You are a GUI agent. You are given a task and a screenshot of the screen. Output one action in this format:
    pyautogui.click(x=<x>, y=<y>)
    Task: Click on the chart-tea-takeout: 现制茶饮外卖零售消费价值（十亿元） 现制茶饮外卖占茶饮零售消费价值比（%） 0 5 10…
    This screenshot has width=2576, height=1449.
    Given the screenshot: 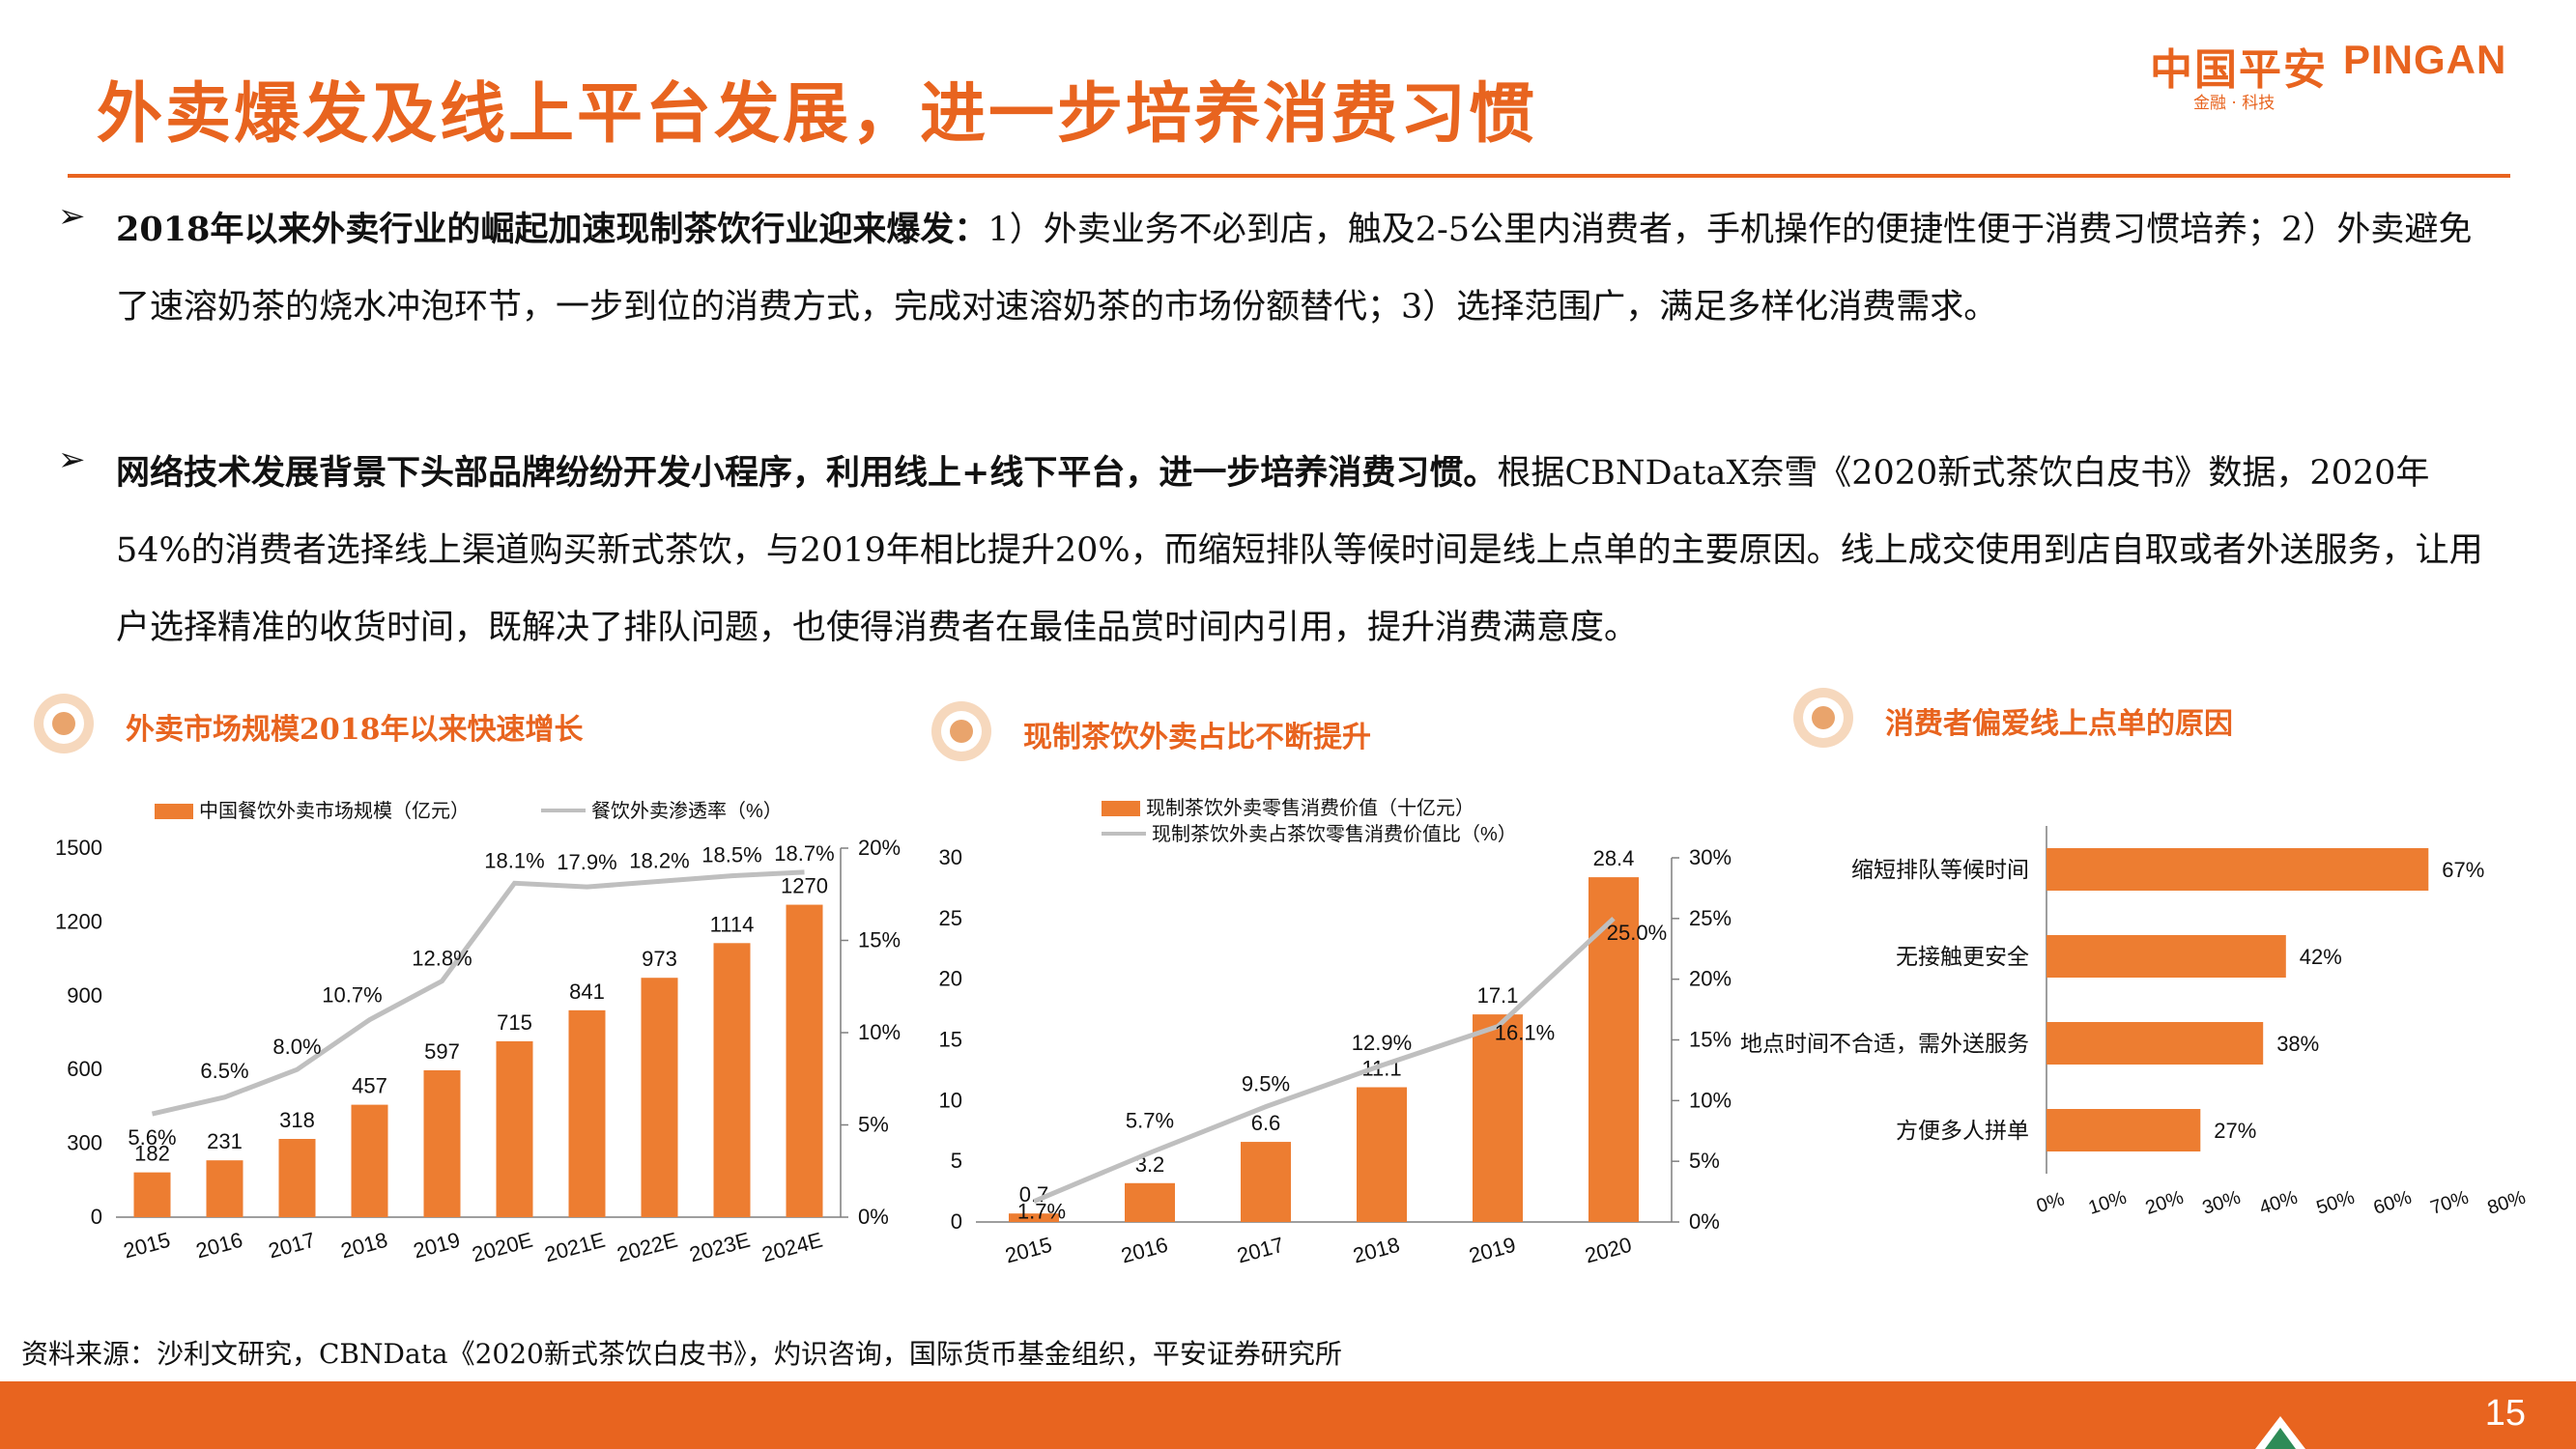 What is the action you would take?
    pyautogui.click(x=1336, y=1032)
    